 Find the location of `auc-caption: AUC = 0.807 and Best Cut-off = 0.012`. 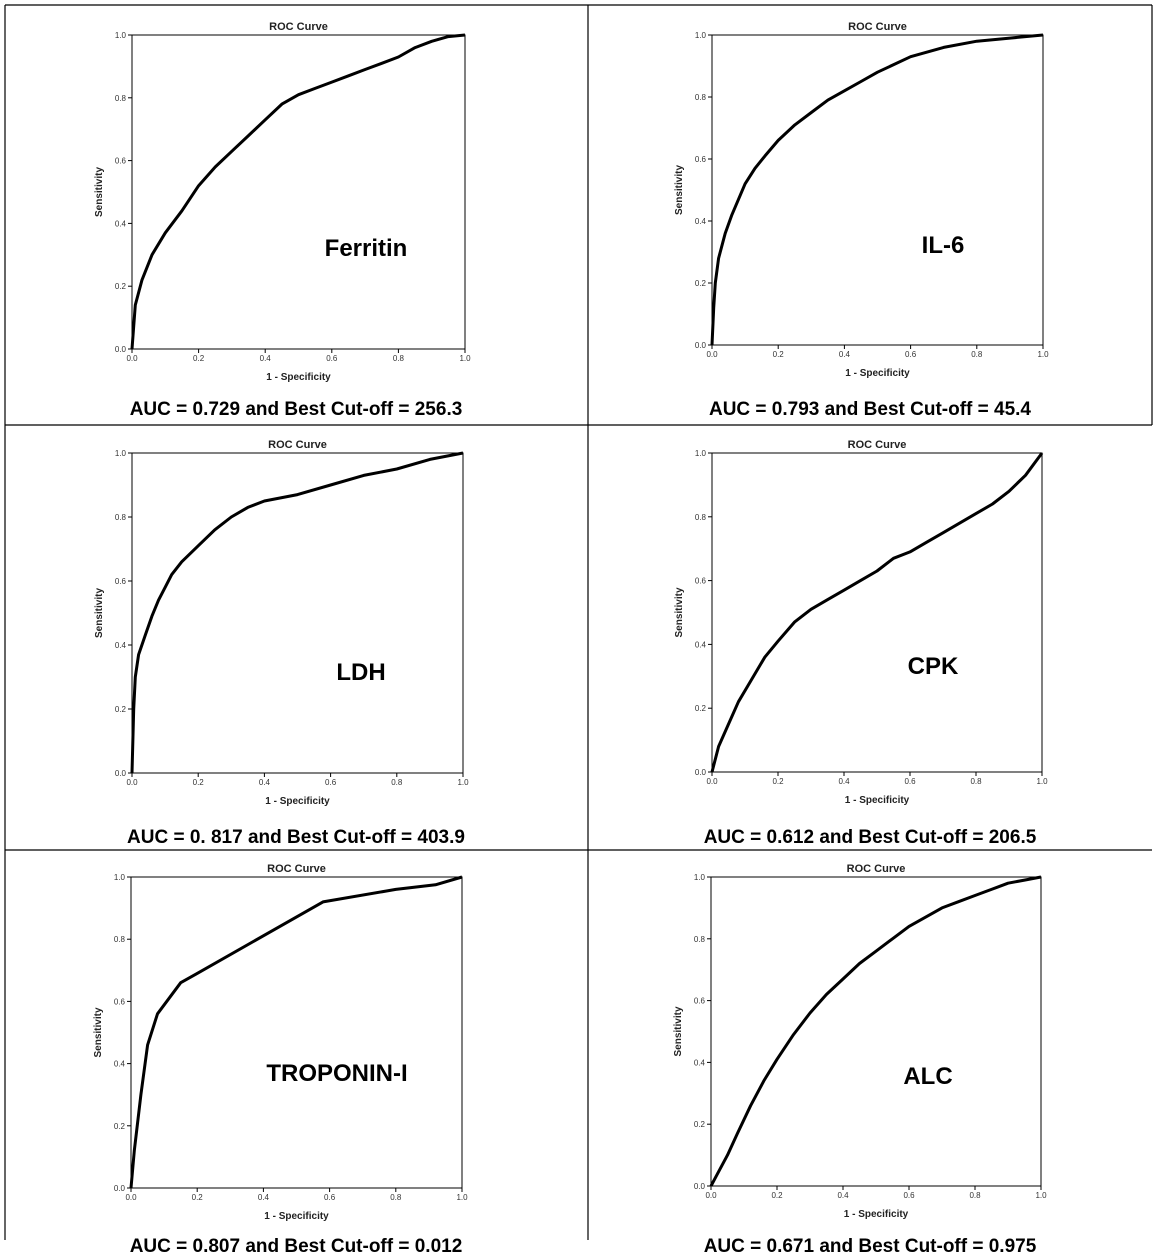

auc-caption: AUC = 0.807 and Best Cut-off = 0.012 is located at coordinates (296, 1246).